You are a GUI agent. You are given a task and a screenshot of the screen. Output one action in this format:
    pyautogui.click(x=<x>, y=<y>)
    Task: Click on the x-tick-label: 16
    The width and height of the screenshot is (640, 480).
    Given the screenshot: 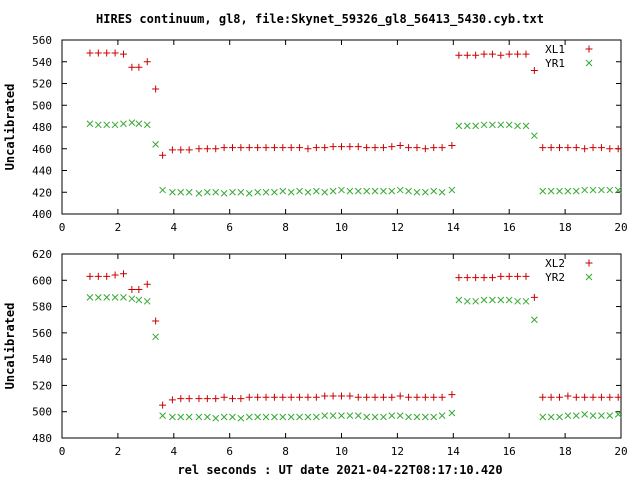 What is the action you would take?
    pyautogui.click(x=509, y=227)
    